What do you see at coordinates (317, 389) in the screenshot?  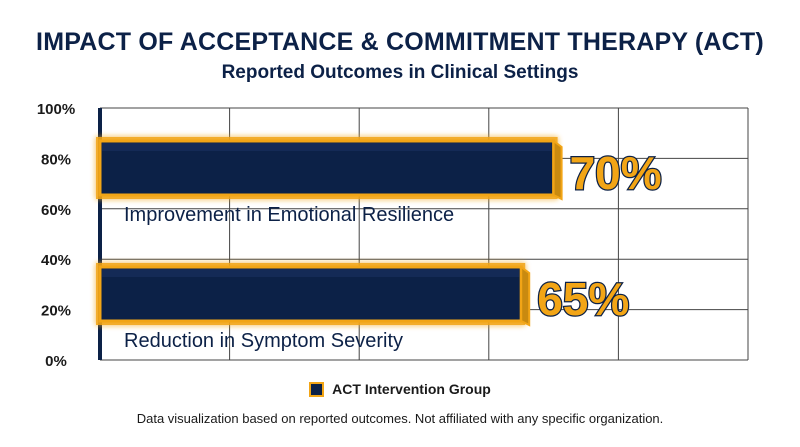 I see `legend-swatch` at bounding box center [317, 389].